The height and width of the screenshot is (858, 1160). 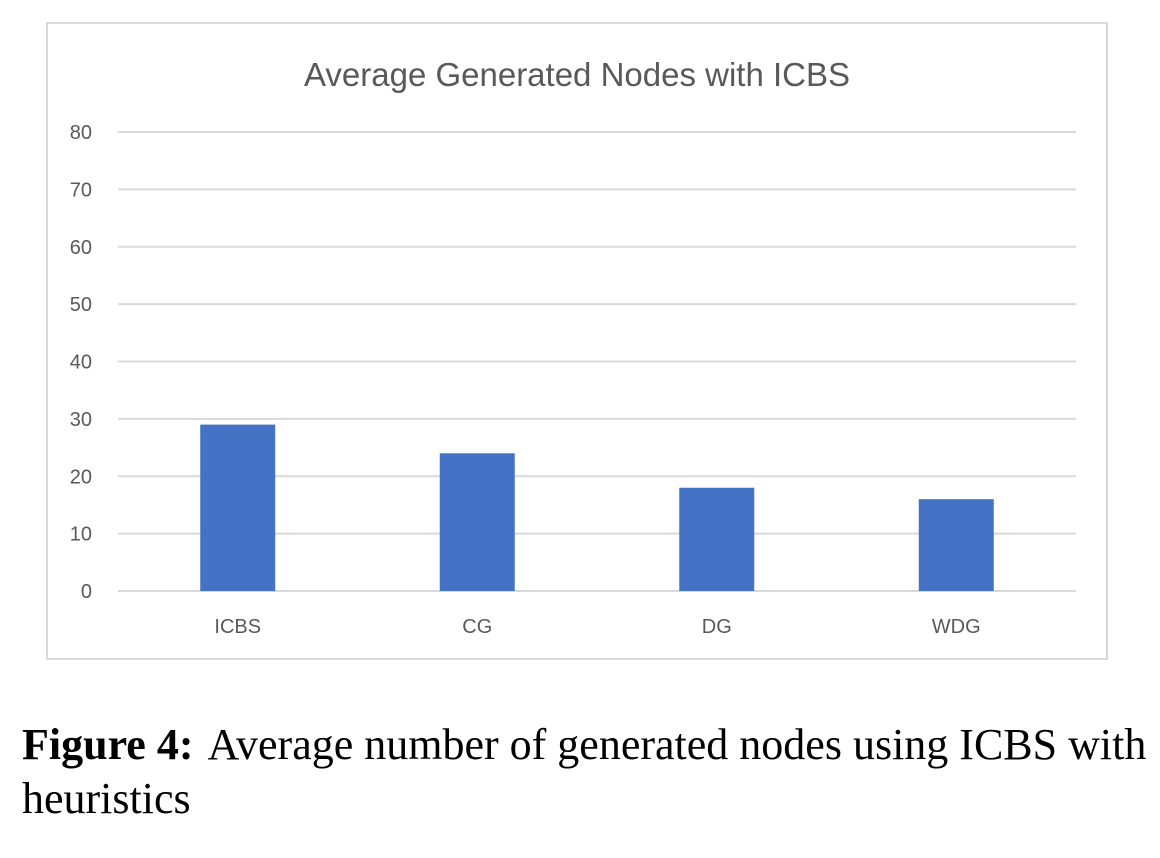 I want to click on y-tick-label: 40, so click(x=81, y=363).